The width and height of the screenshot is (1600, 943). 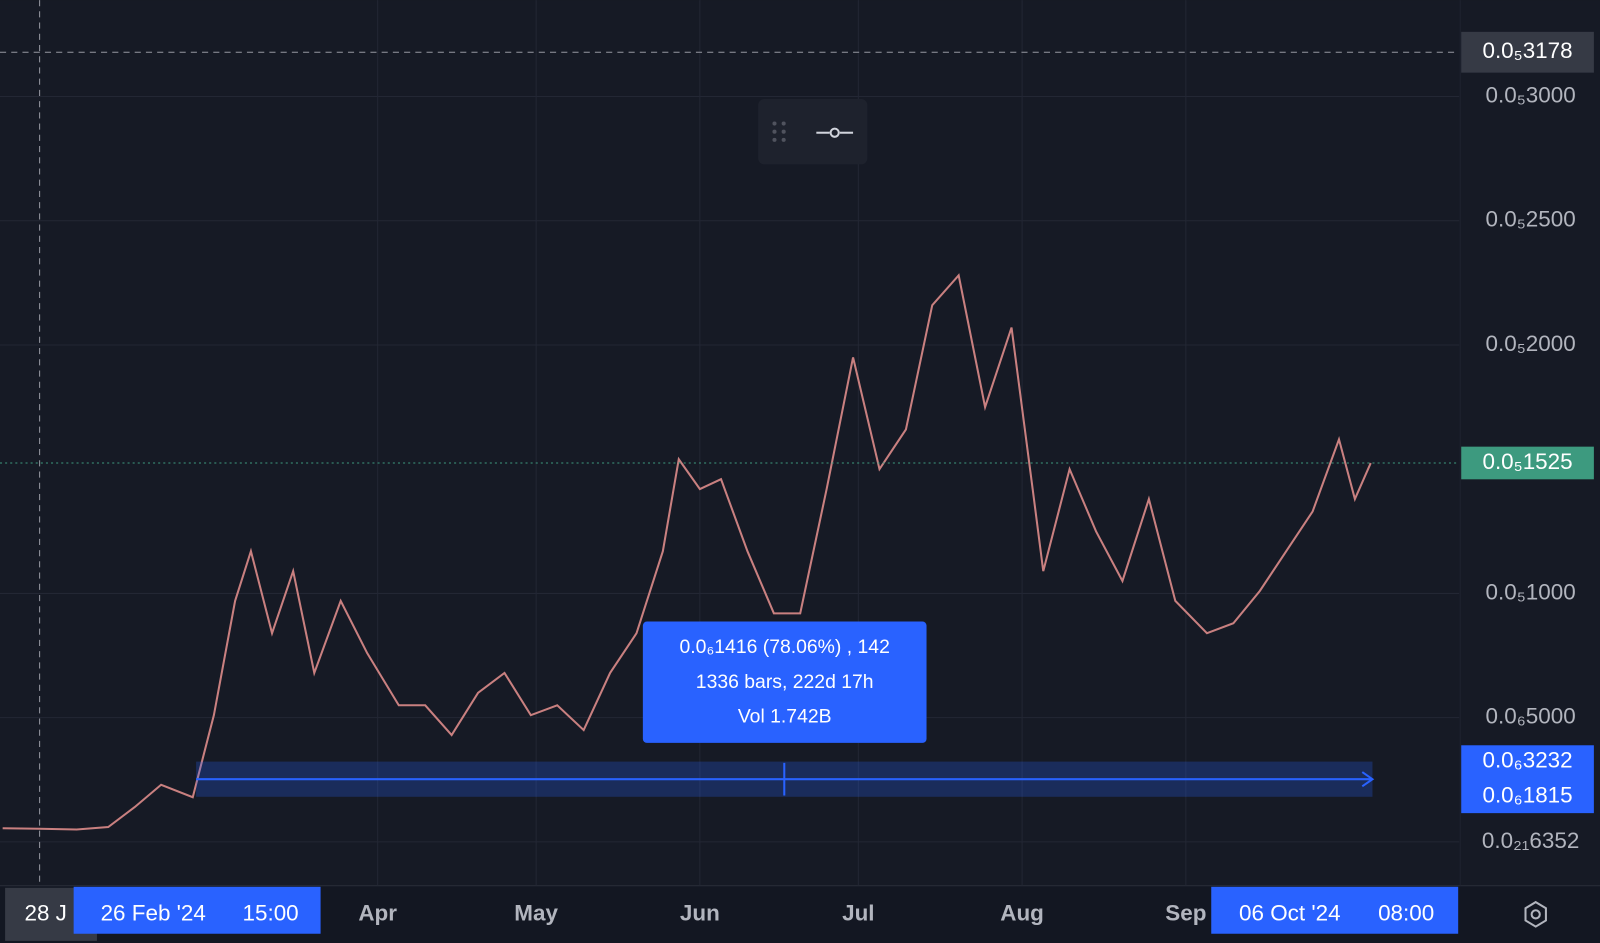 I want to click on measure-high-label: 0.0₆3232, so click(x=1527, y=760).